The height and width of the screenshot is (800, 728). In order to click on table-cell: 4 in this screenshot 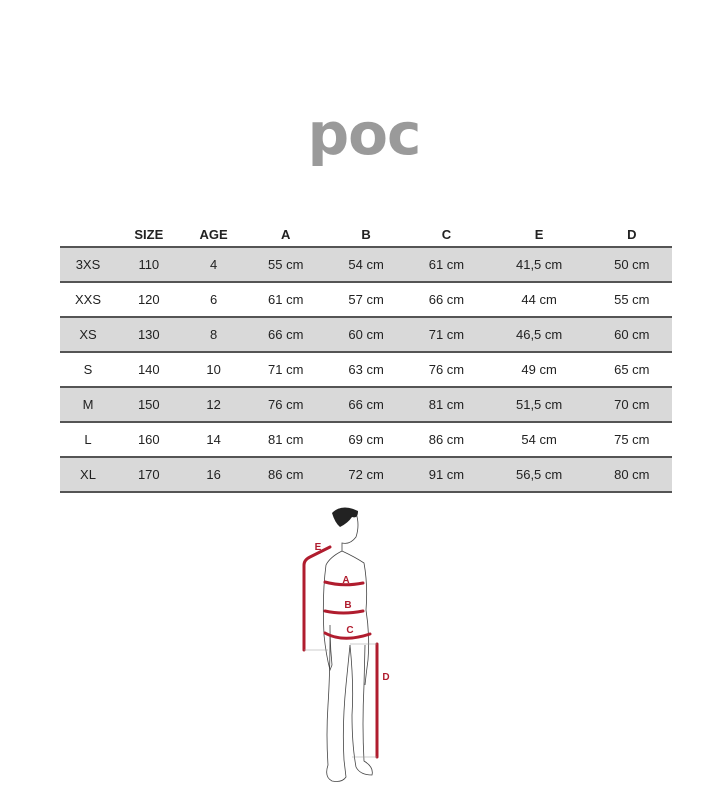, I will do `click(213, 264)`.